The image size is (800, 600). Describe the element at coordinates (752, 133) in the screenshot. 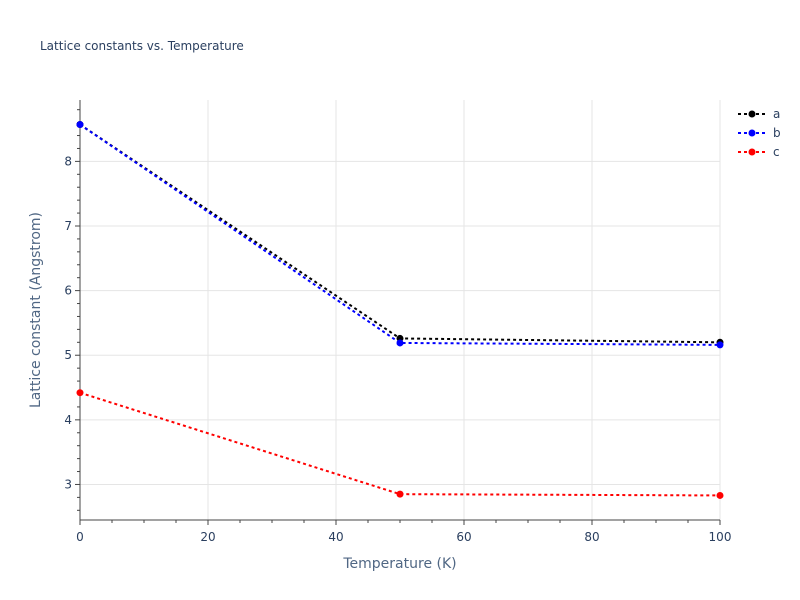

I see `legend-marker-b` at that location.